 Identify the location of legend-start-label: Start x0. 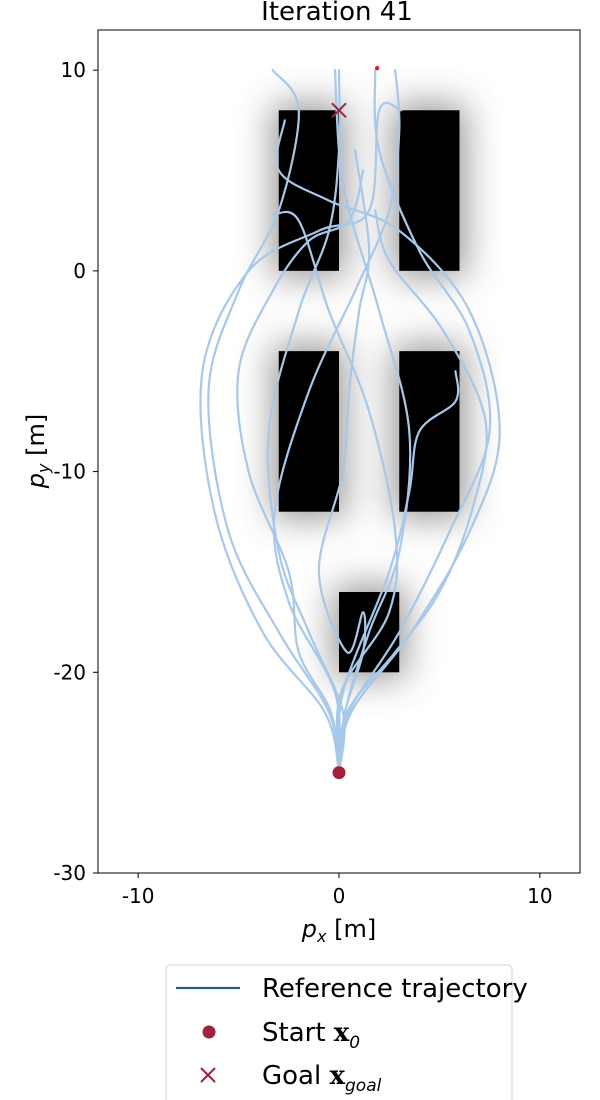
(311, 1035).